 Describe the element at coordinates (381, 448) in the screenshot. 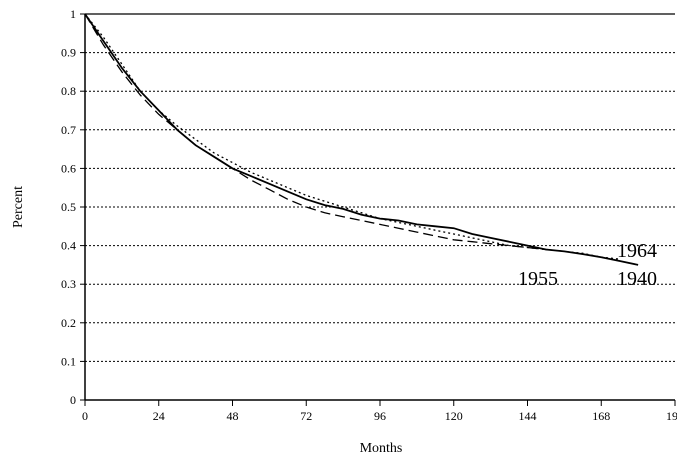

I see `x-axis-label: Months` at that location.